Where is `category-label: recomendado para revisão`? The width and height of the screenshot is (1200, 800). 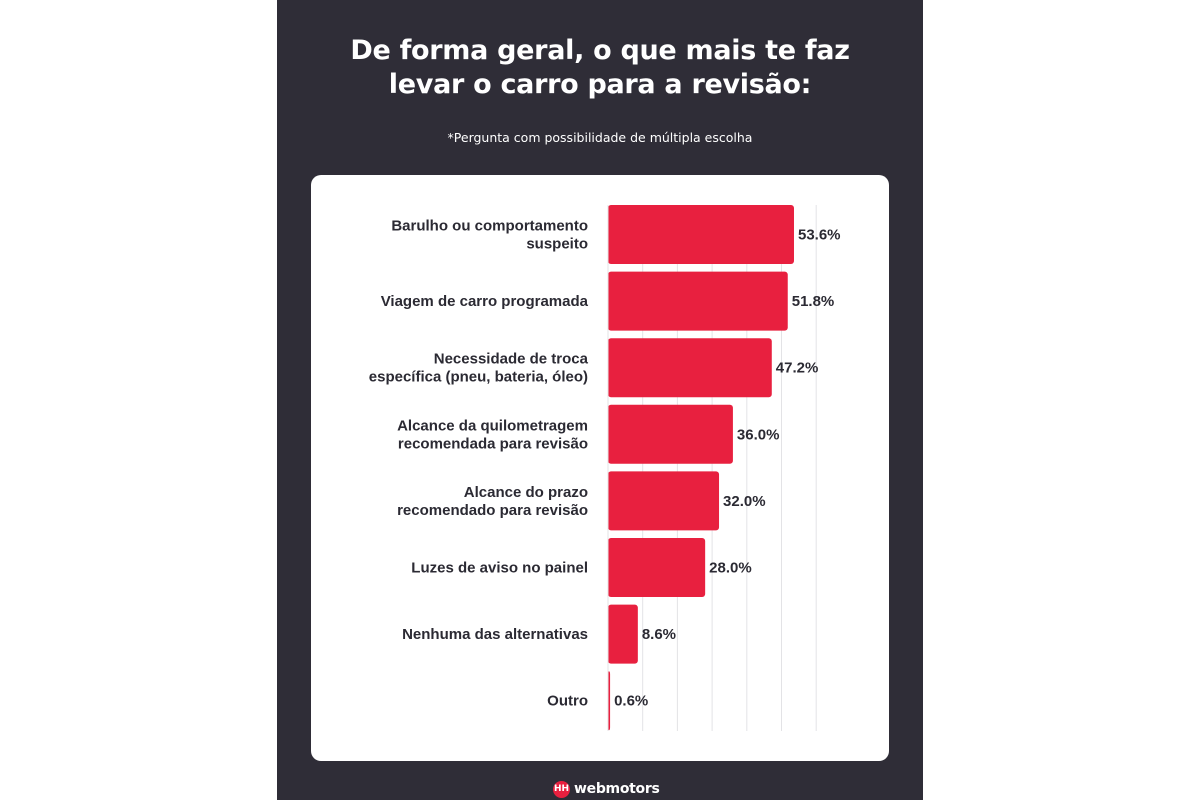
category-label: recomendado para revisão is located at coordinates (492, 510).